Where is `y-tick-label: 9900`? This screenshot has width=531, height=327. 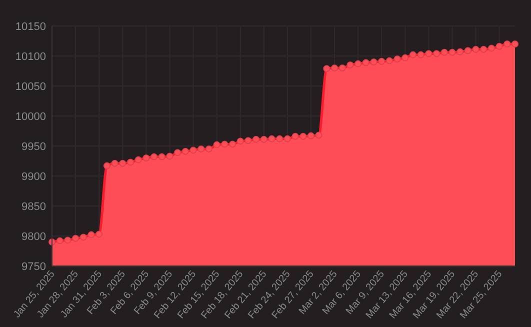 y-tick-label: 9900 is located at coordinates (34, 176).